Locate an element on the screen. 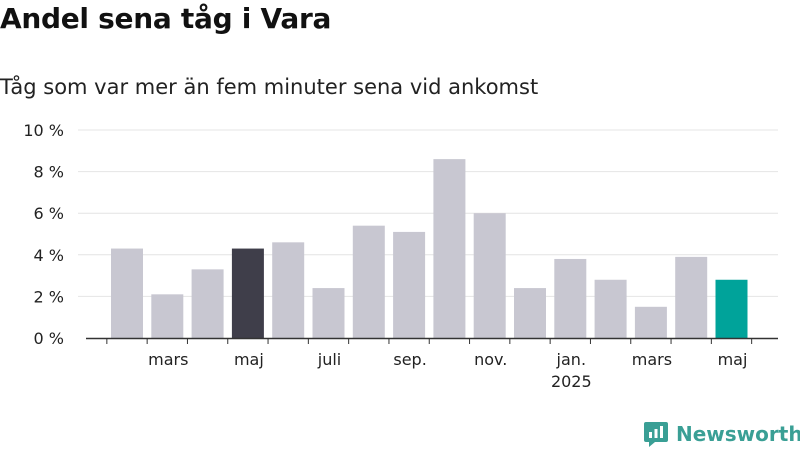 This screenshot has height=450, width=800. x-tick-label: nov. is located at coordinates (490, 359).